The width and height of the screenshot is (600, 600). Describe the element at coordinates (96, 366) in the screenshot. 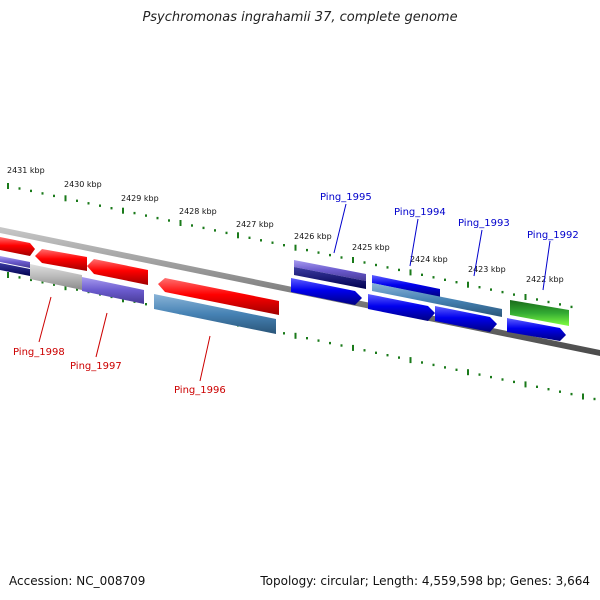

I see `gene-label-ping-1997: Ping_1997` at that location.